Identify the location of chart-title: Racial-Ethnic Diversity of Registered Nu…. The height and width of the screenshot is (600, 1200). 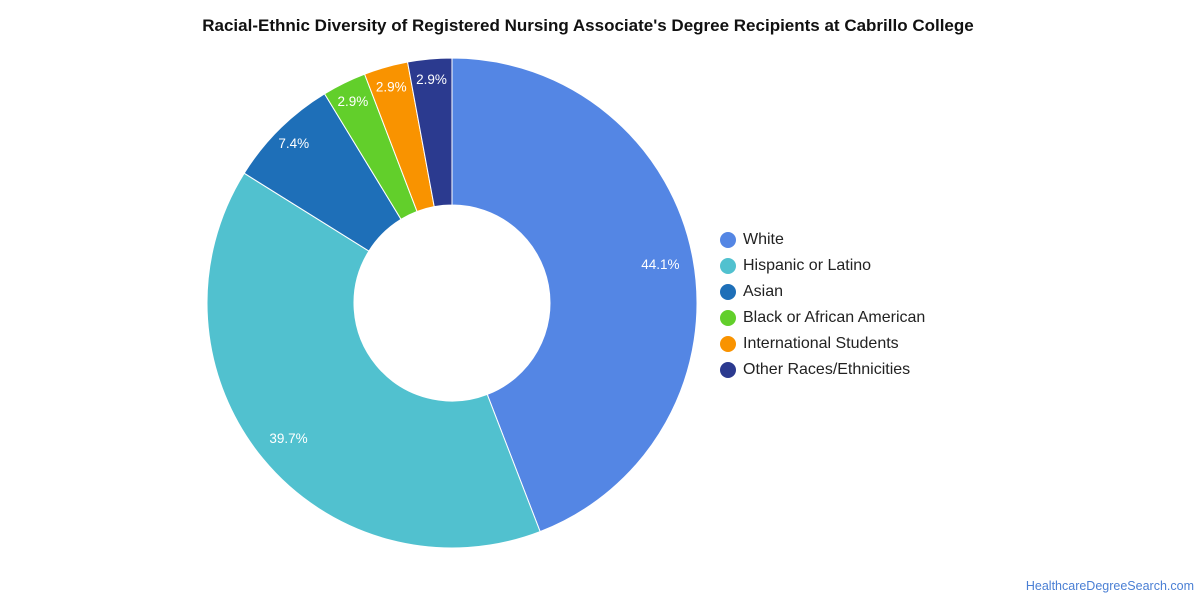
(588, 25).